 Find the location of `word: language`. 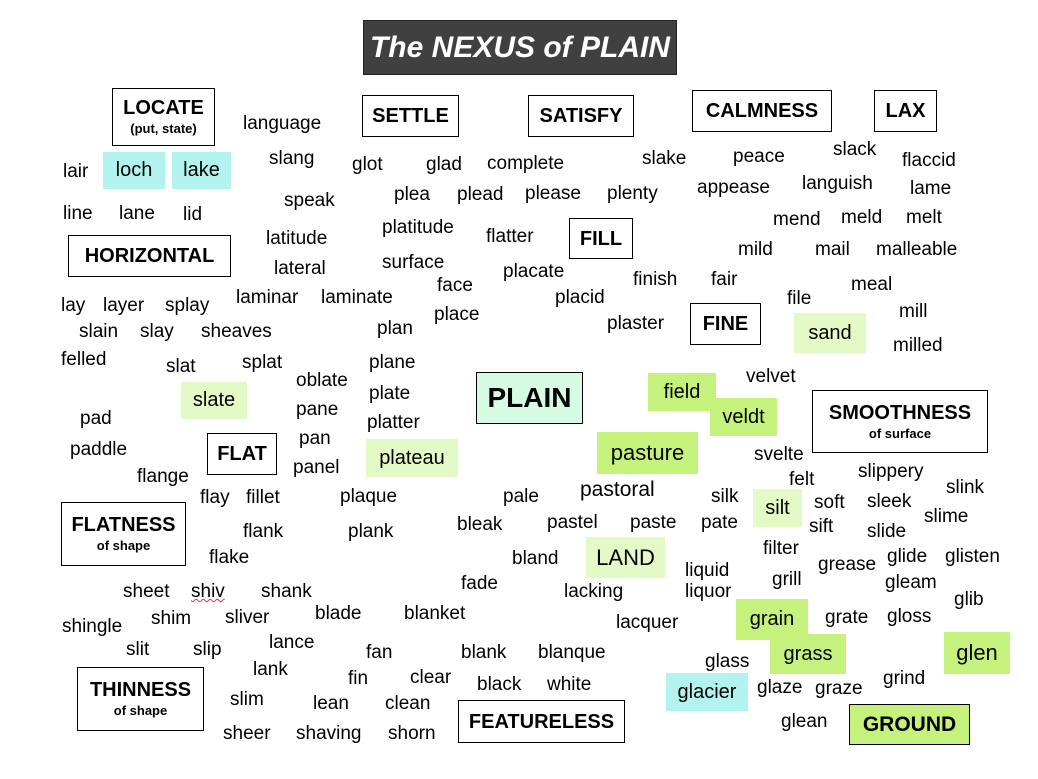

word: language is located at coordinates (282, 123).